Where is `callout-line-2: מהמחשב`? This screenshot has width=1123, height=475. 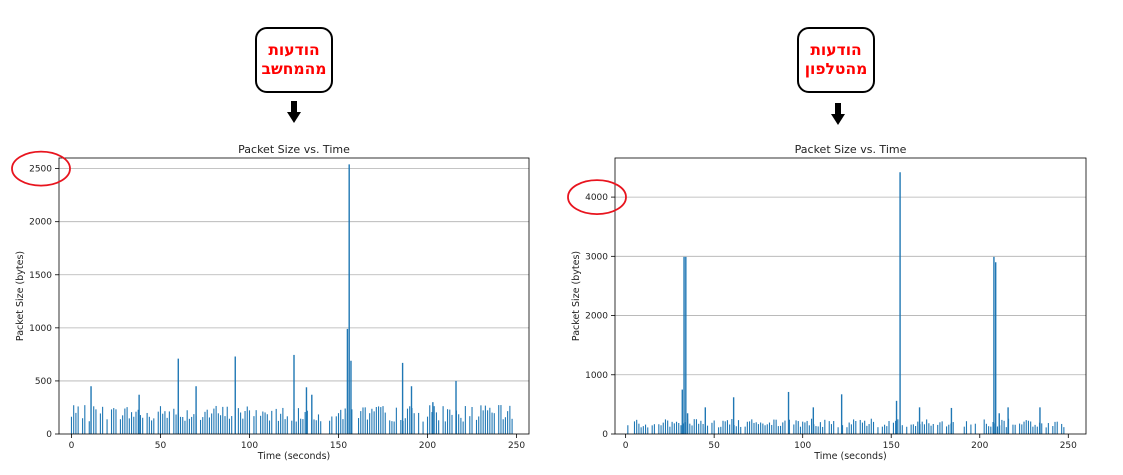
callout-line-2: מהמחשב is located at coordinates (294, 69).